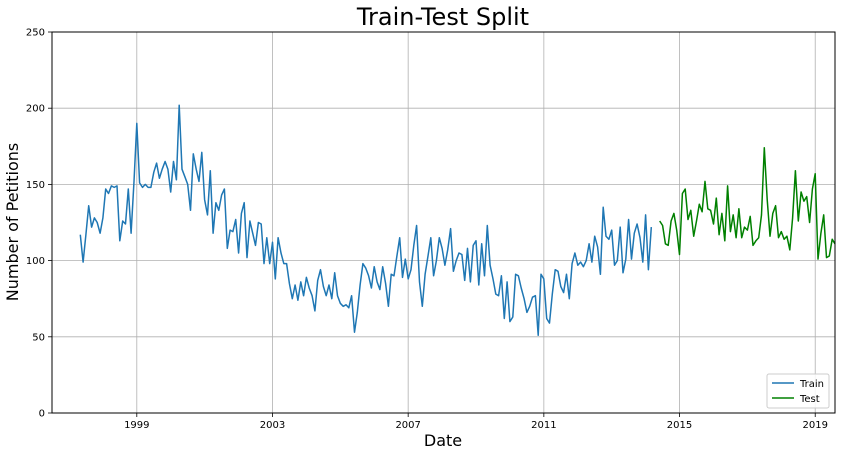 The width and height of the screenshot is (844, 455). I want to click on series-line-test, so click(747, 203).